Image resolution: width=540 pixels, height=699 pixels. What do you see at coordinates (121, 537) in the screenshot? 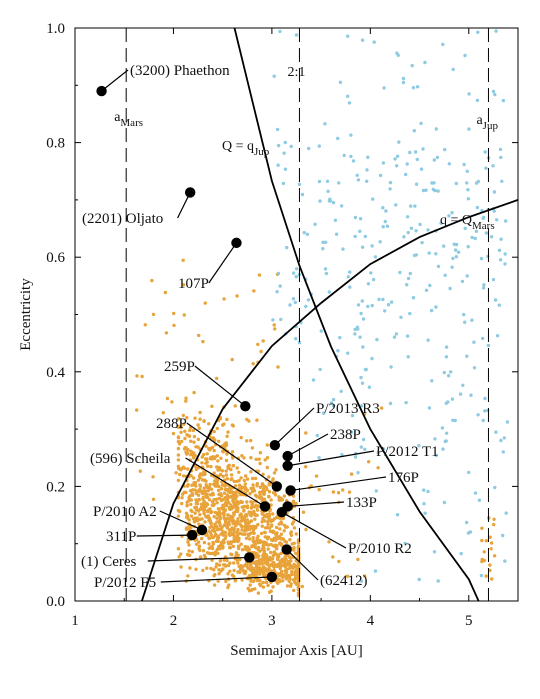
I see `object-label: 311P` at bounding box center [121, 537].